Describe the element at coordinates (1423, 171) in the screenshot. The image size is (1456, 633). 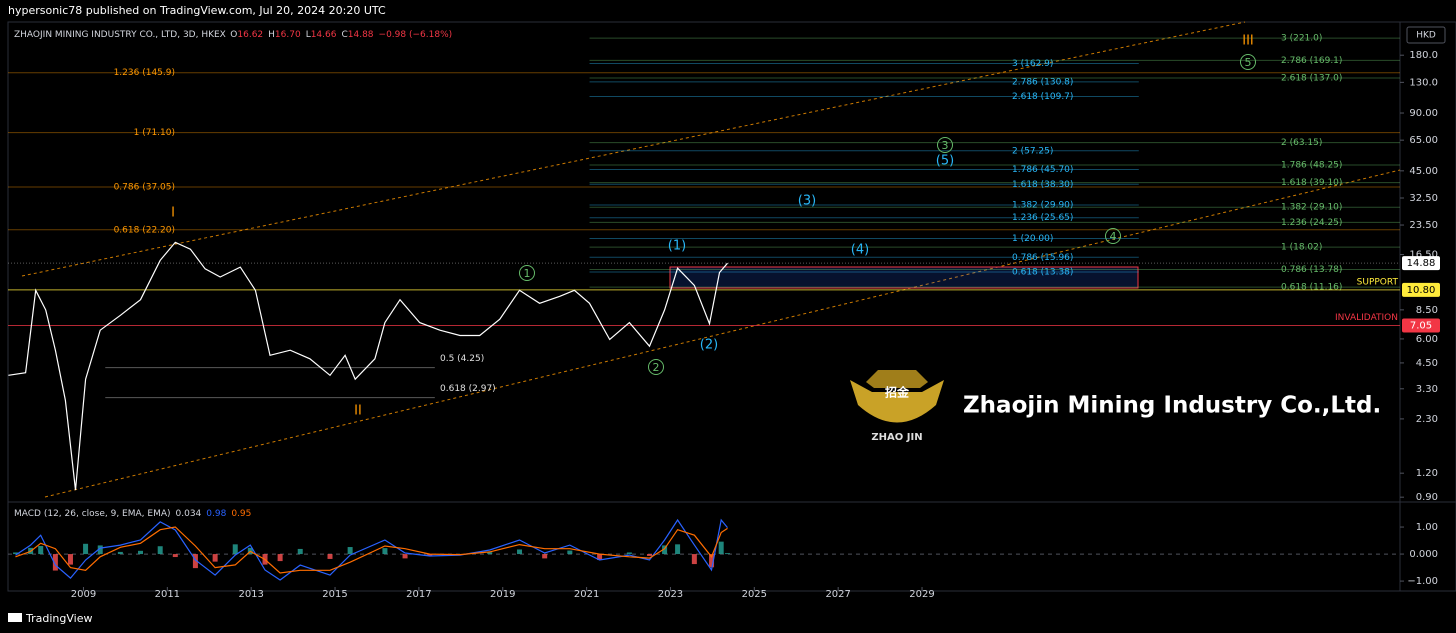
I see `y-tick-label: 45.00` at that location.